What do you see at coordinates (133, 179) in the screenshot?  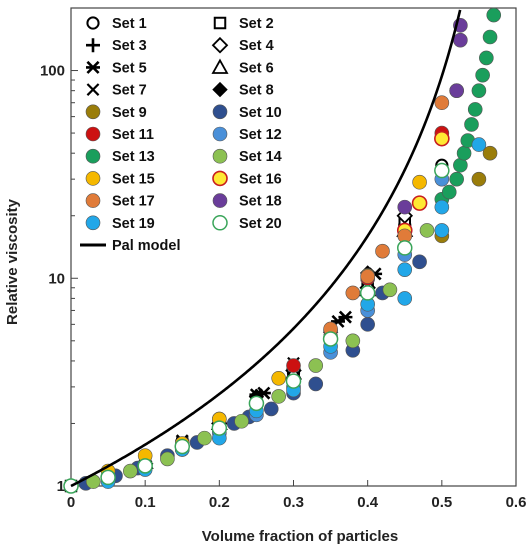 I see `legend-label: Set 15` at bounding box center [133, 179].